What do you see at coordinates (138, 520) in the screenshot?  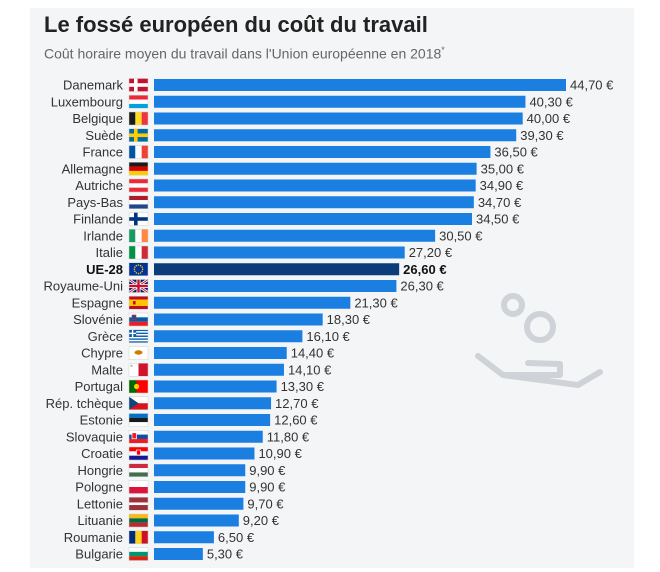 I see `lithuania-flag-icon` at bounding box center [138, 520].